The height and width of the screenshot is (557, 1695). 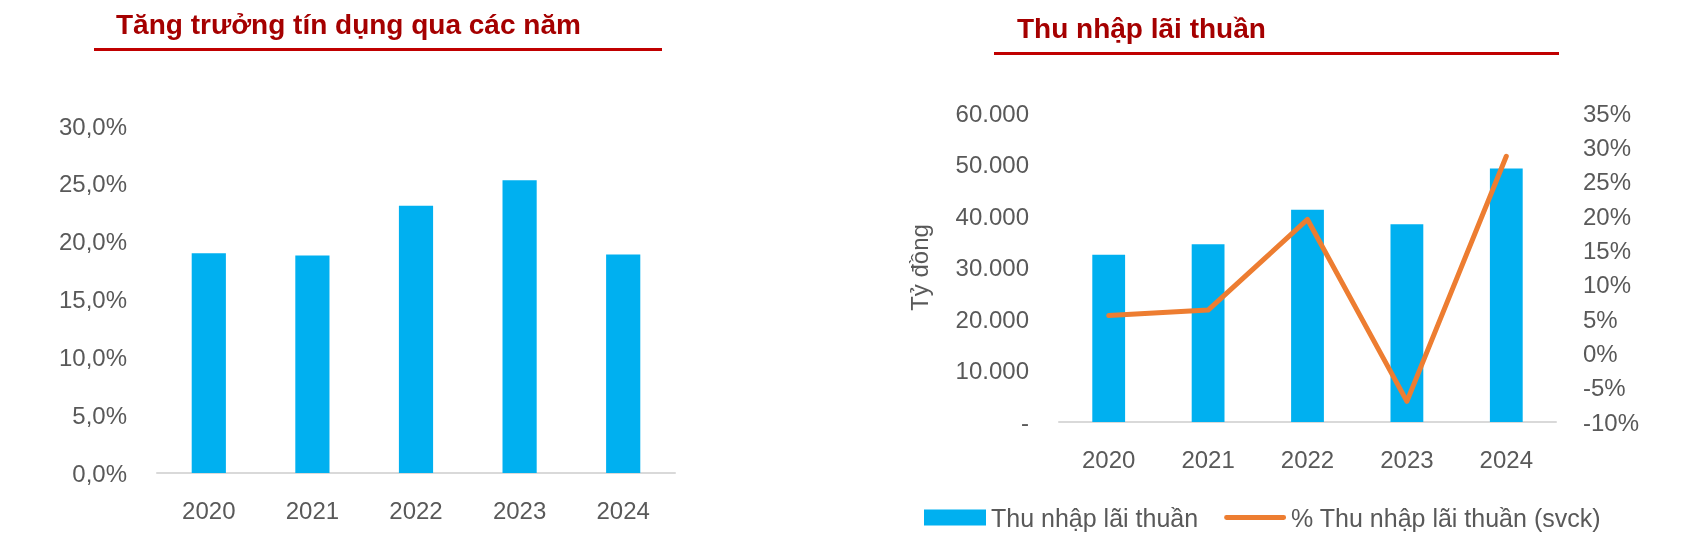 What do you see at coordinates (1607, 285) in the screenshot?
I see `y2-tick-label: 10%` at bounding box center [1607, 285].